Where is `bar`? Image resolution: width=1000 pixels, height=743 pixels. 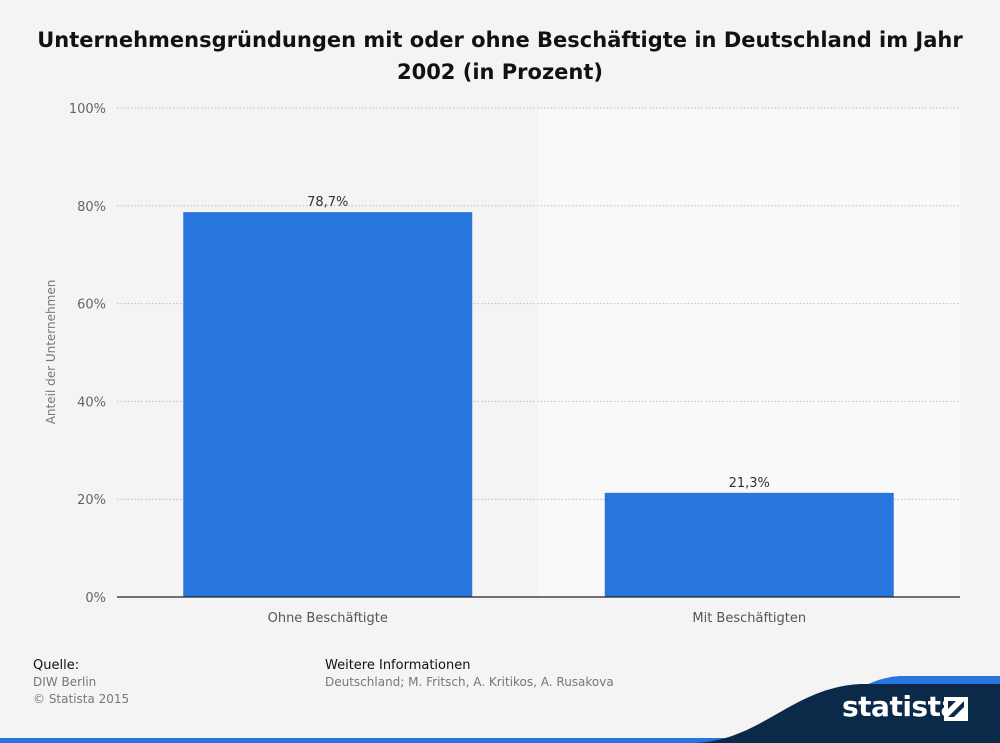
bar is located at coordinates (749, 544).